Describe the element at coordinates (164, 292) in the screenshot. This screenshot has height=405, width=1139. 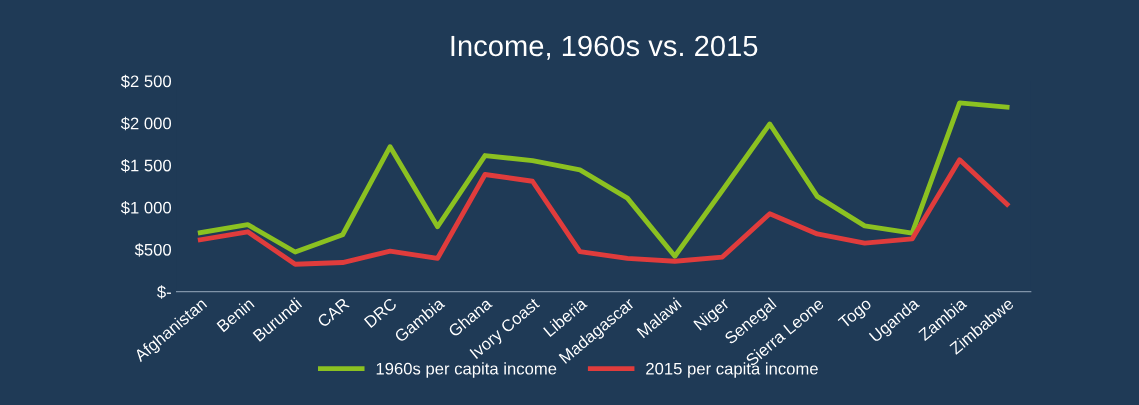
I see `y-tick-label: $-` at that location.